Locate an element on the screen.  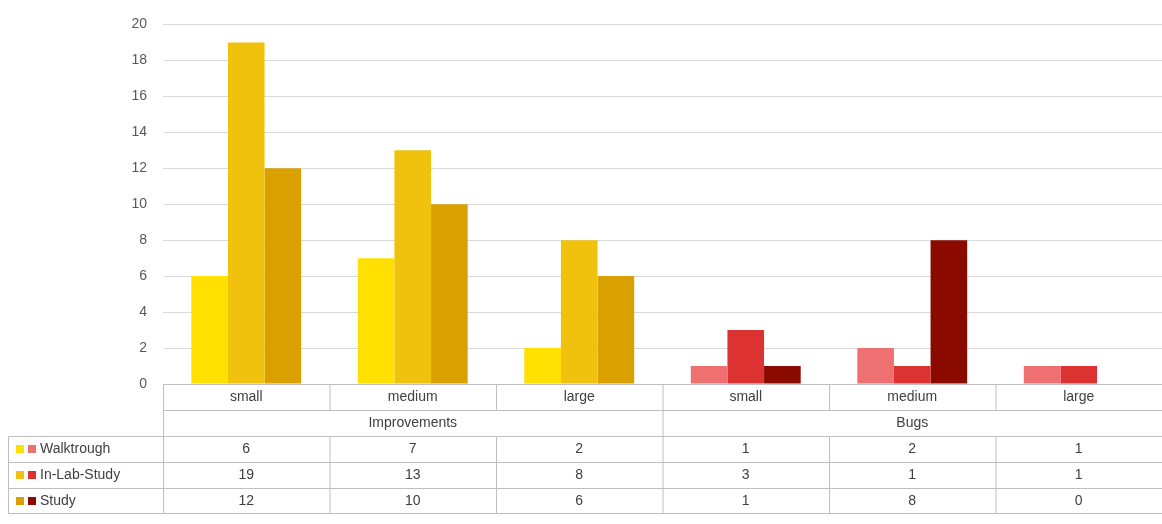
data-label: 19 is located at coordinates (246, 473).